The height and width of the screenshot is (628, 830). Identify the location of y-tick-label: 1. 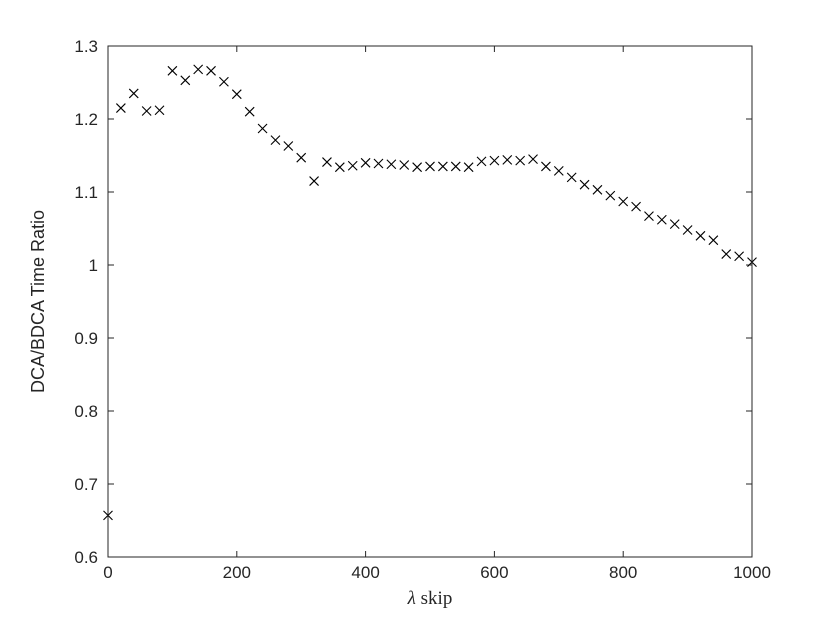
(93, 265).